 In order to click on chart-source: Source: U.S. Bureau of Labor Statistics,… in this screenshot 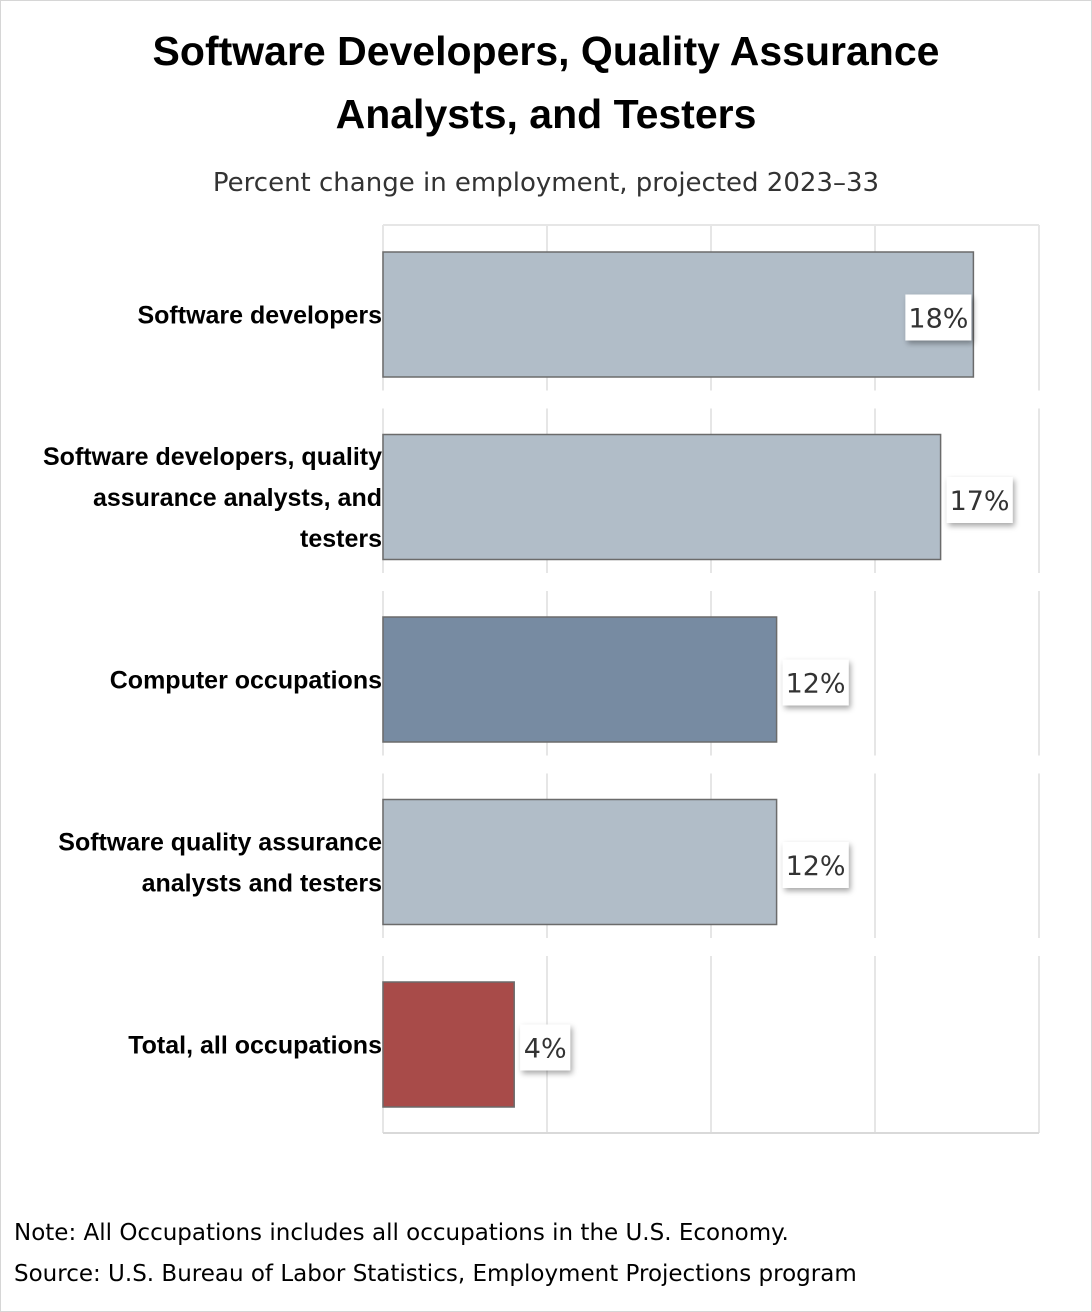, I will do `click(435, 1274)`.